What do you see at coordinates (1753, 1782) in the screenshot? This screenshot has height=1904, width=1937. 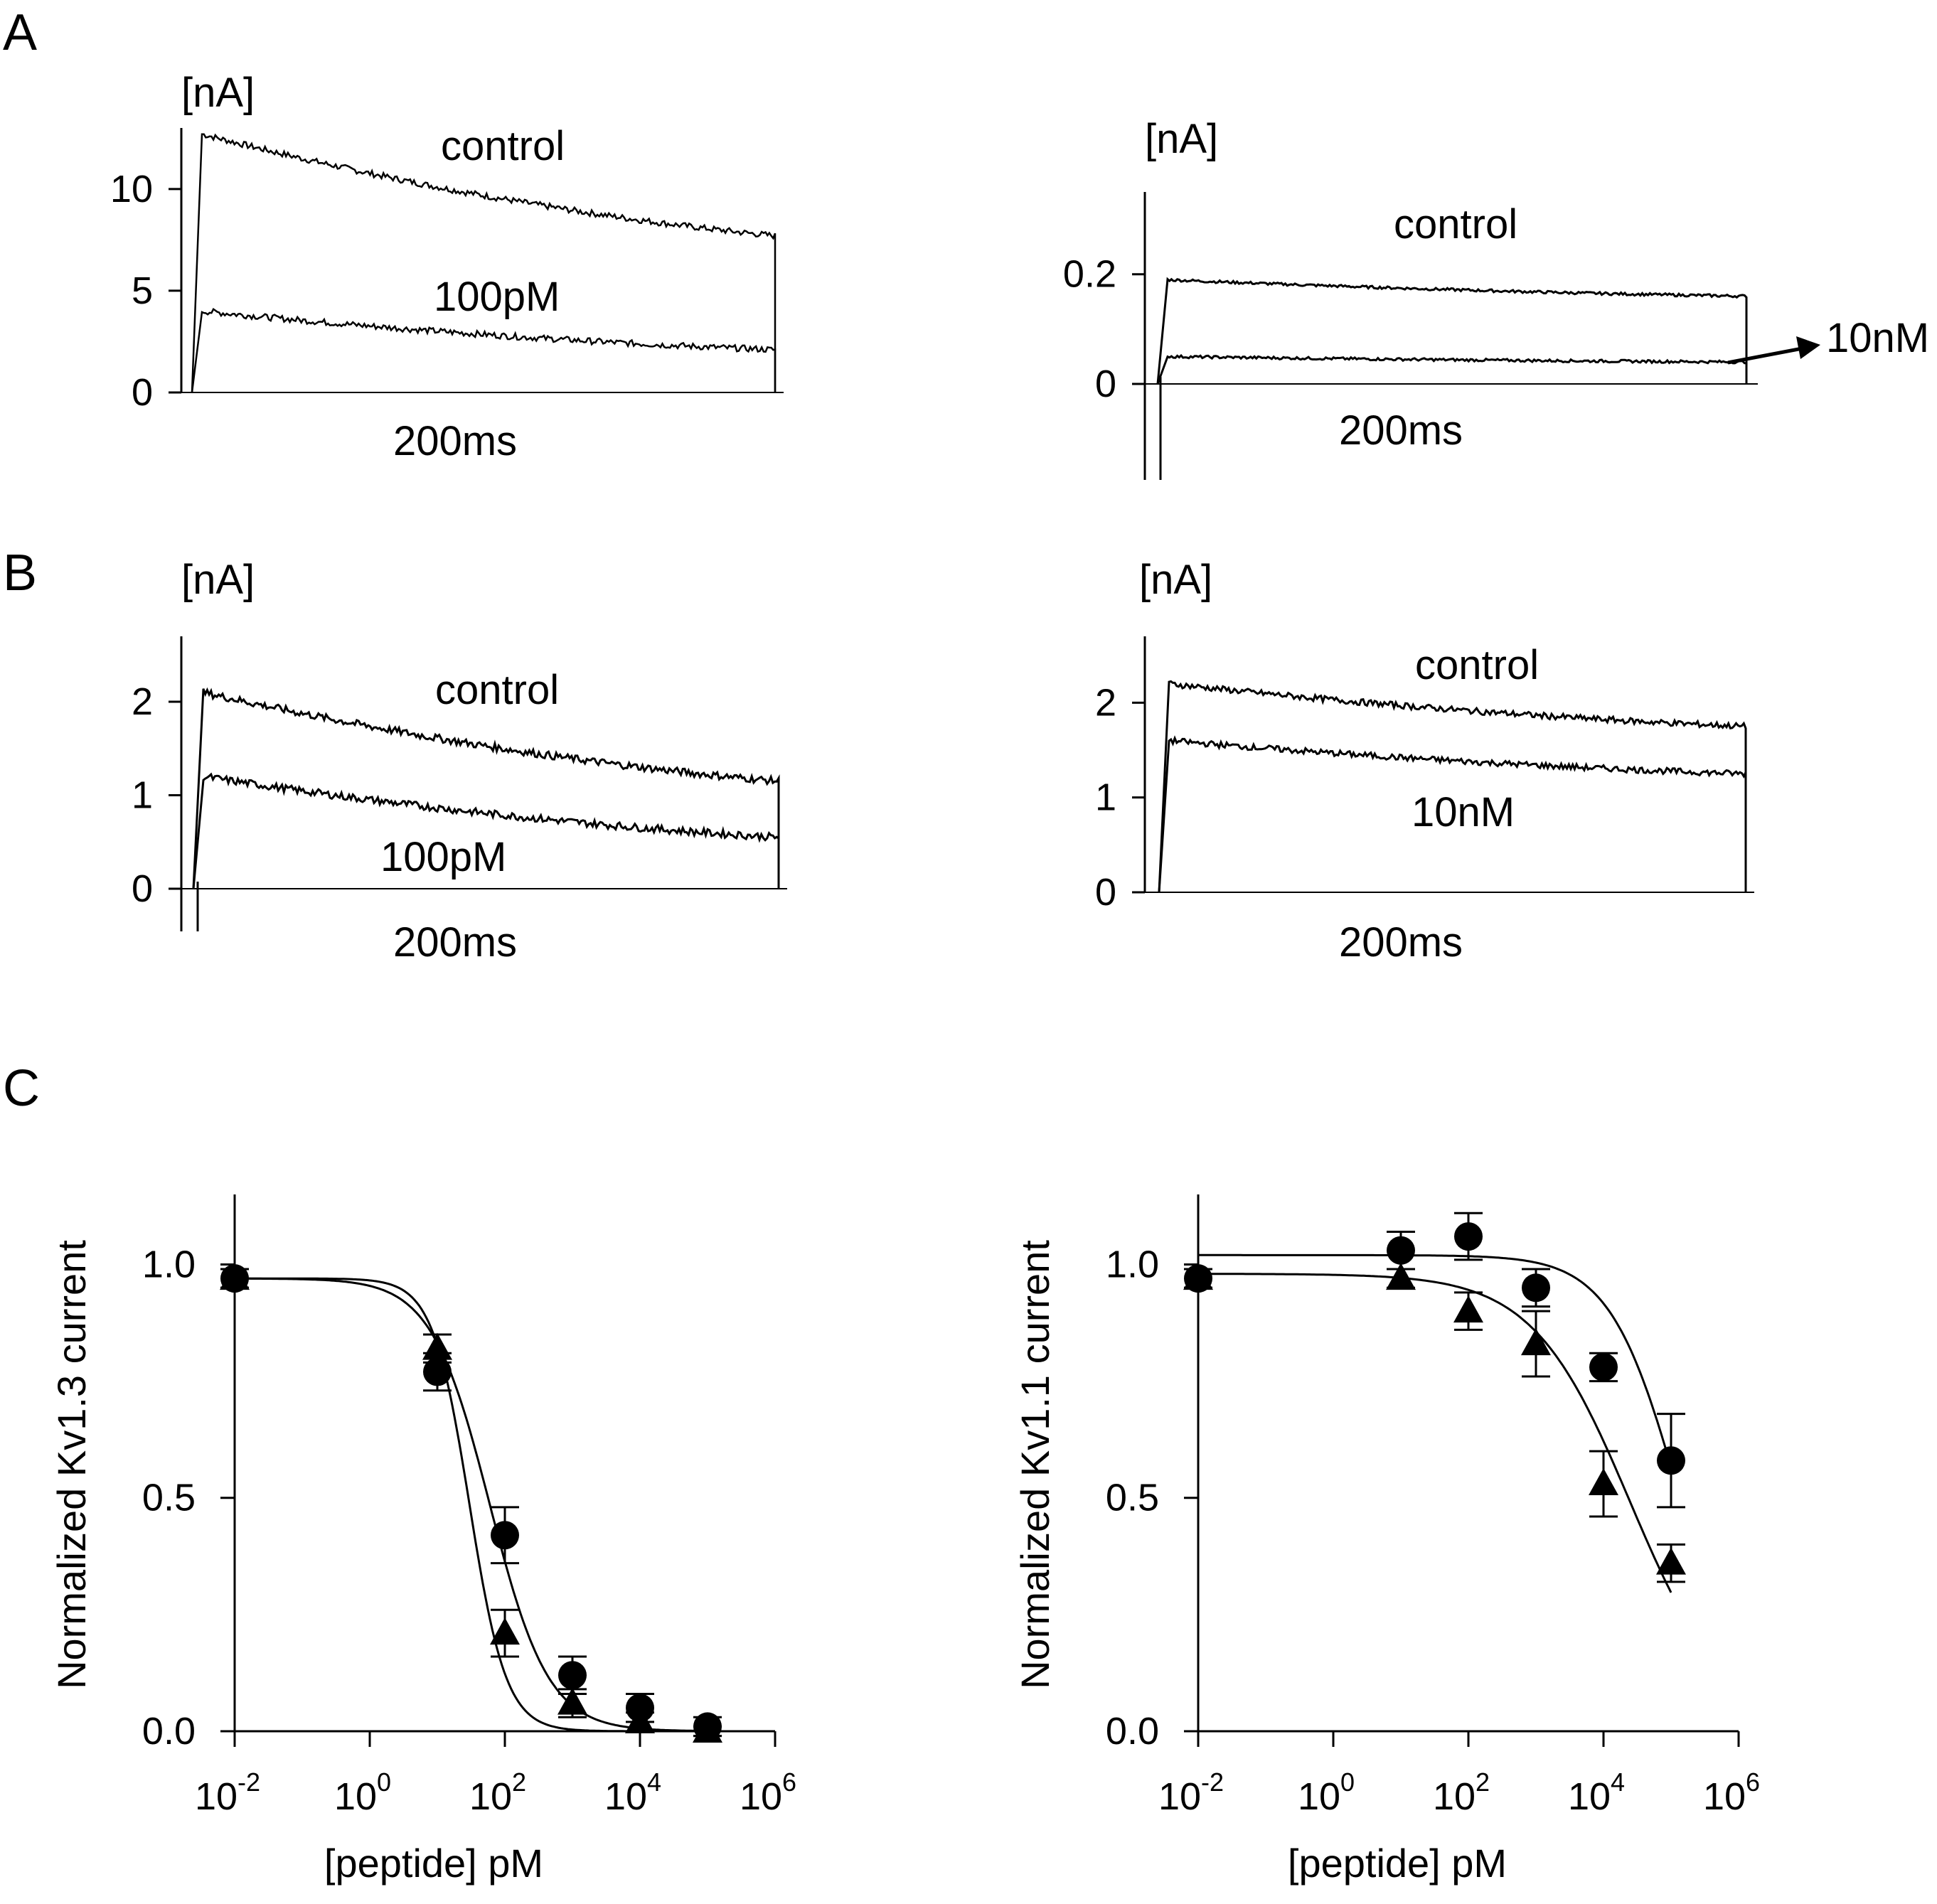 I see `x-tick-exponent: 6` at bounding box center [1753, 1782].